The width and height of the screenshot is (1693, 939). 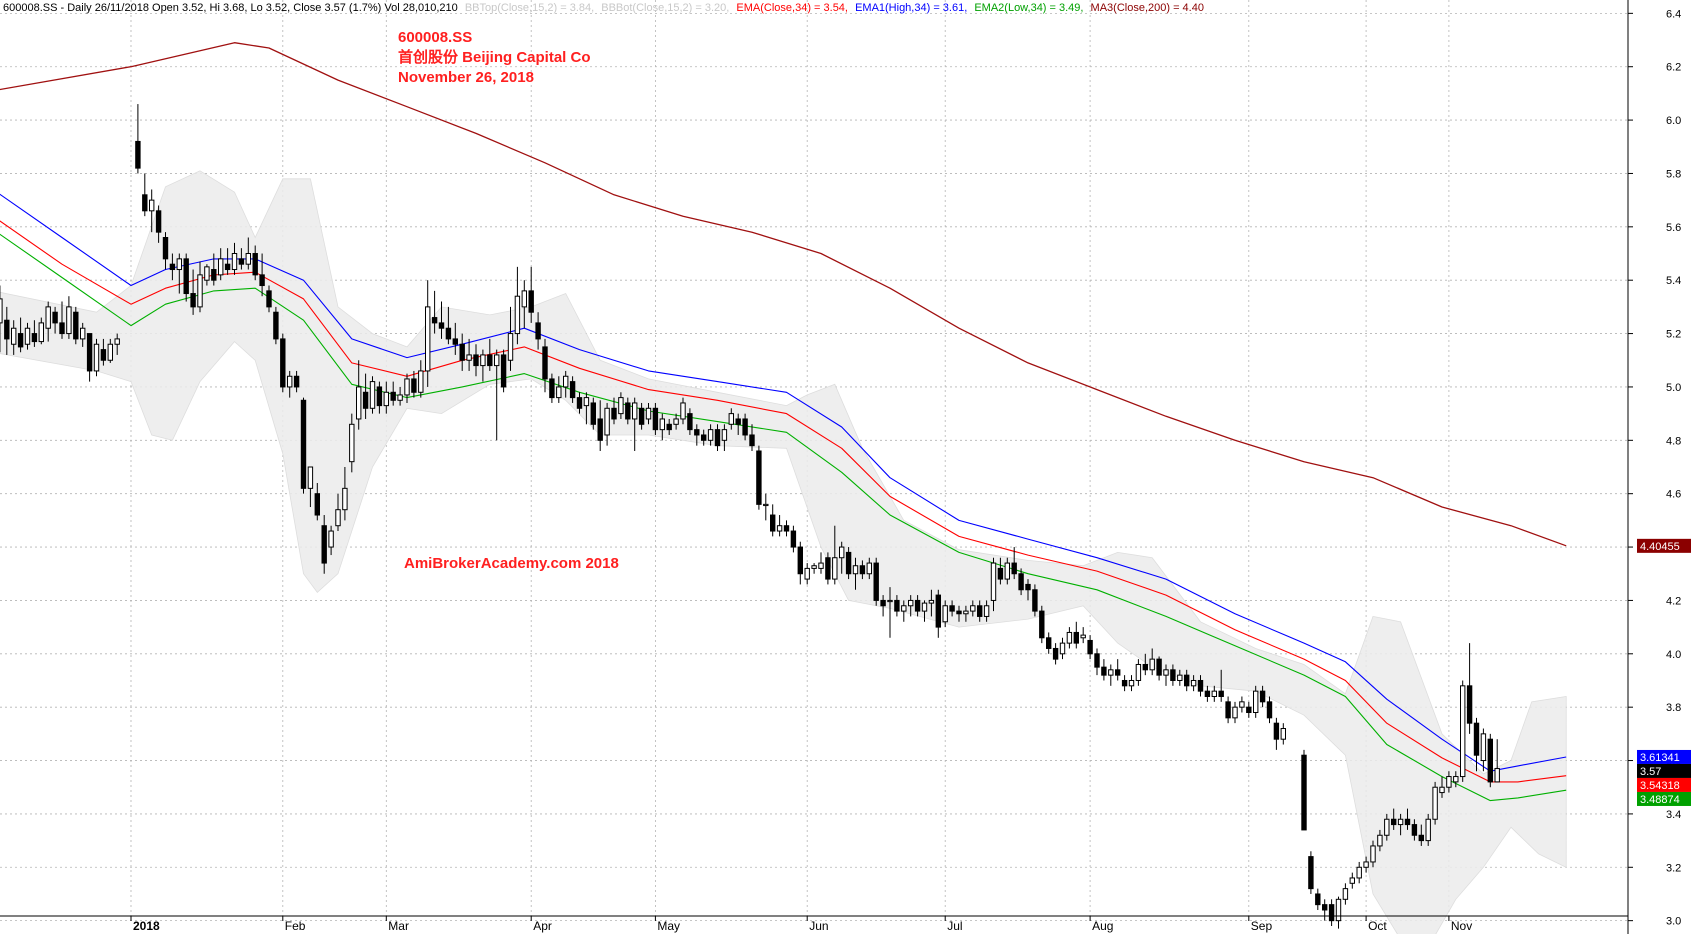 I want to click on last-value-tag: 3.57, so click(x=1664, y=770).